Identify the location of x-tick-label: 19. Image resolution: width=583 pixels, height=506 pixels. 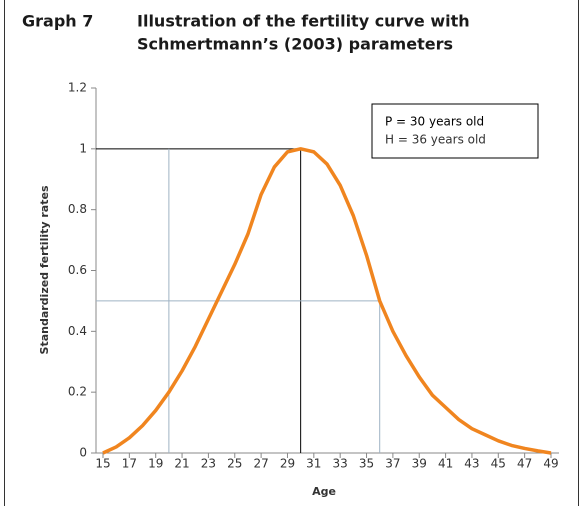
(155, 464).